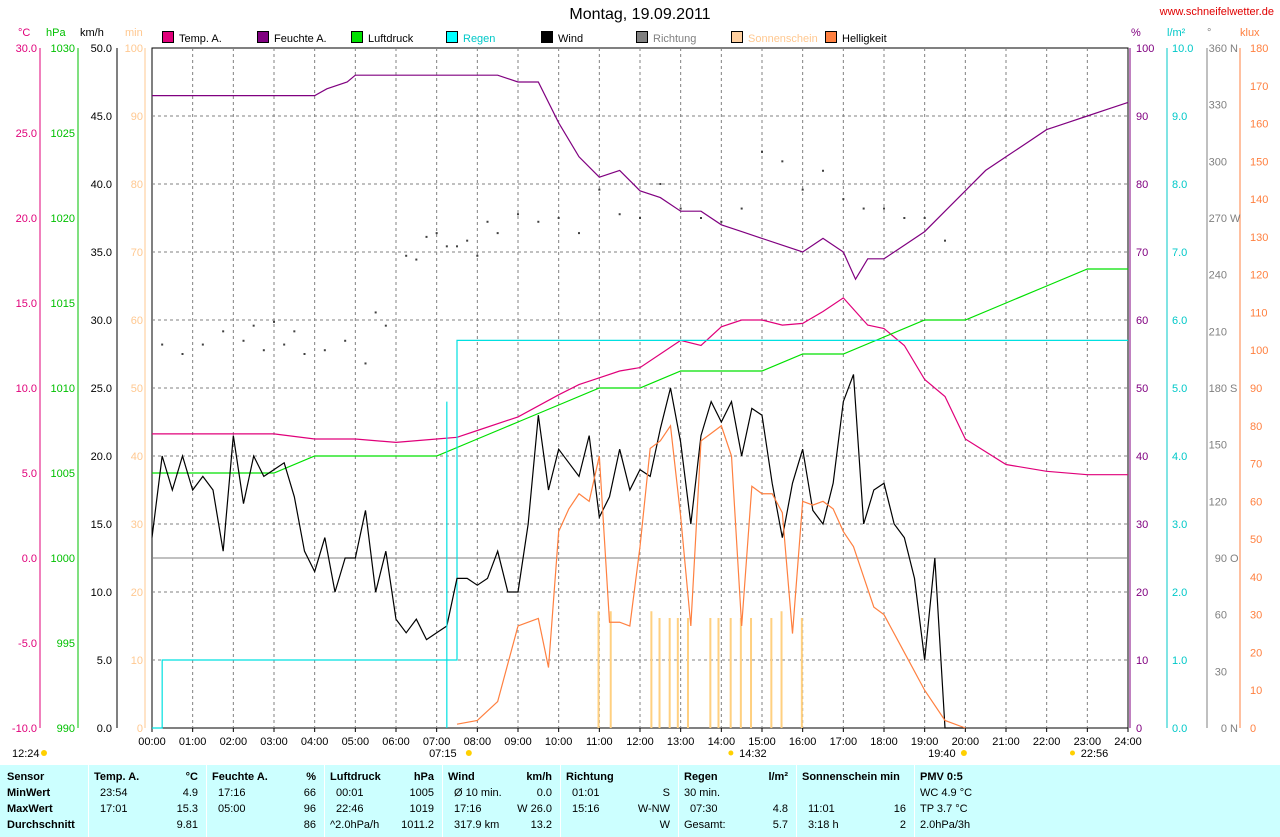  What do you see at coordinates (753, 754) in the screenshot?
I see `noon-label: 14:32` at bounding box center [753, 754].